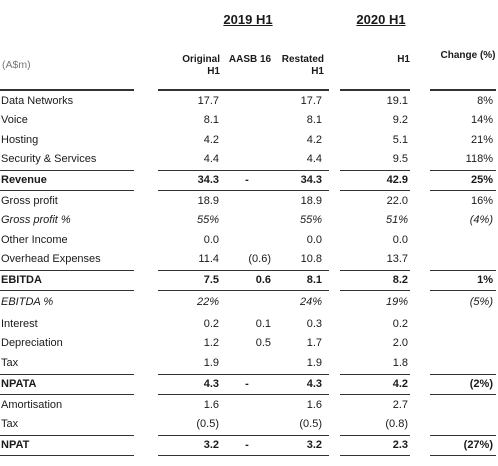 This screenshot has height=466, width=498. I want to click on cell-value: 19%, so click(396, 302).